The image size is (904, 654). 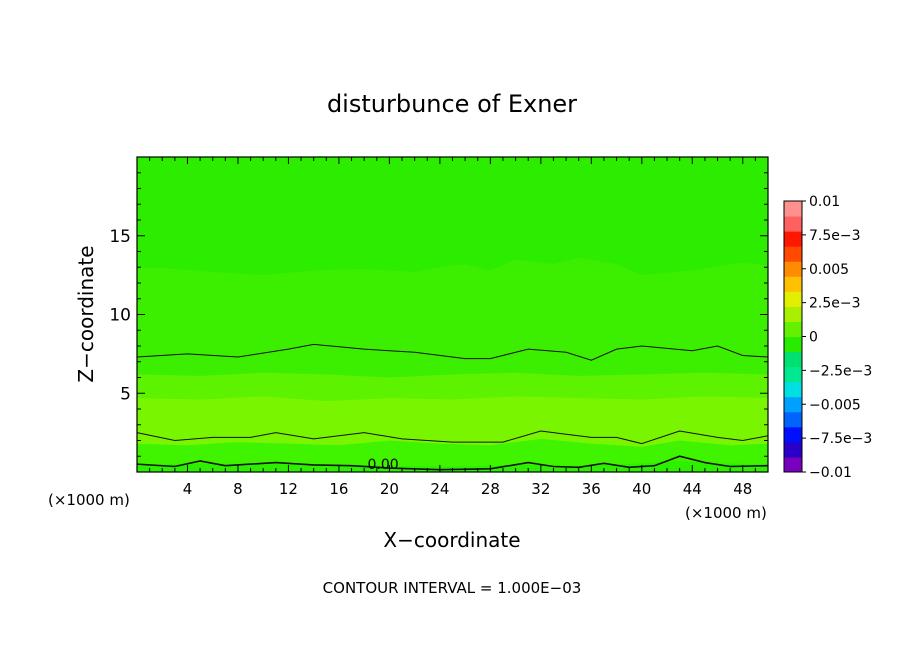 What do you see at coordinates (452, 437) in the screenshot?
I see `contour-low` at bounding box center [452, 437].